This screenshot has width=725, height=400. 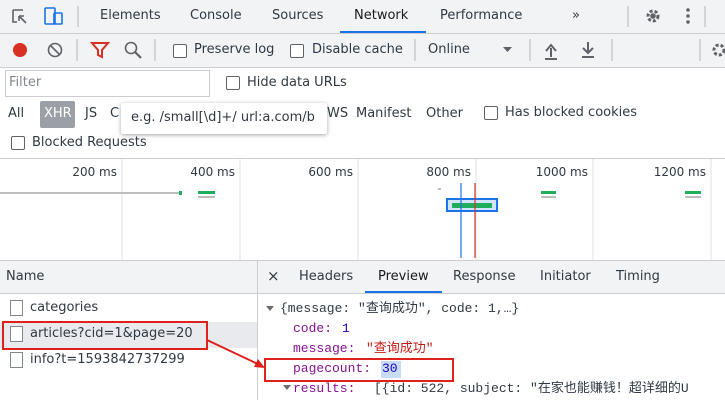 What do you see at coordinates (107, 359) in the screenshot?
I see `request-name: info?t=1593842737299` at bounding box center [107, 359].